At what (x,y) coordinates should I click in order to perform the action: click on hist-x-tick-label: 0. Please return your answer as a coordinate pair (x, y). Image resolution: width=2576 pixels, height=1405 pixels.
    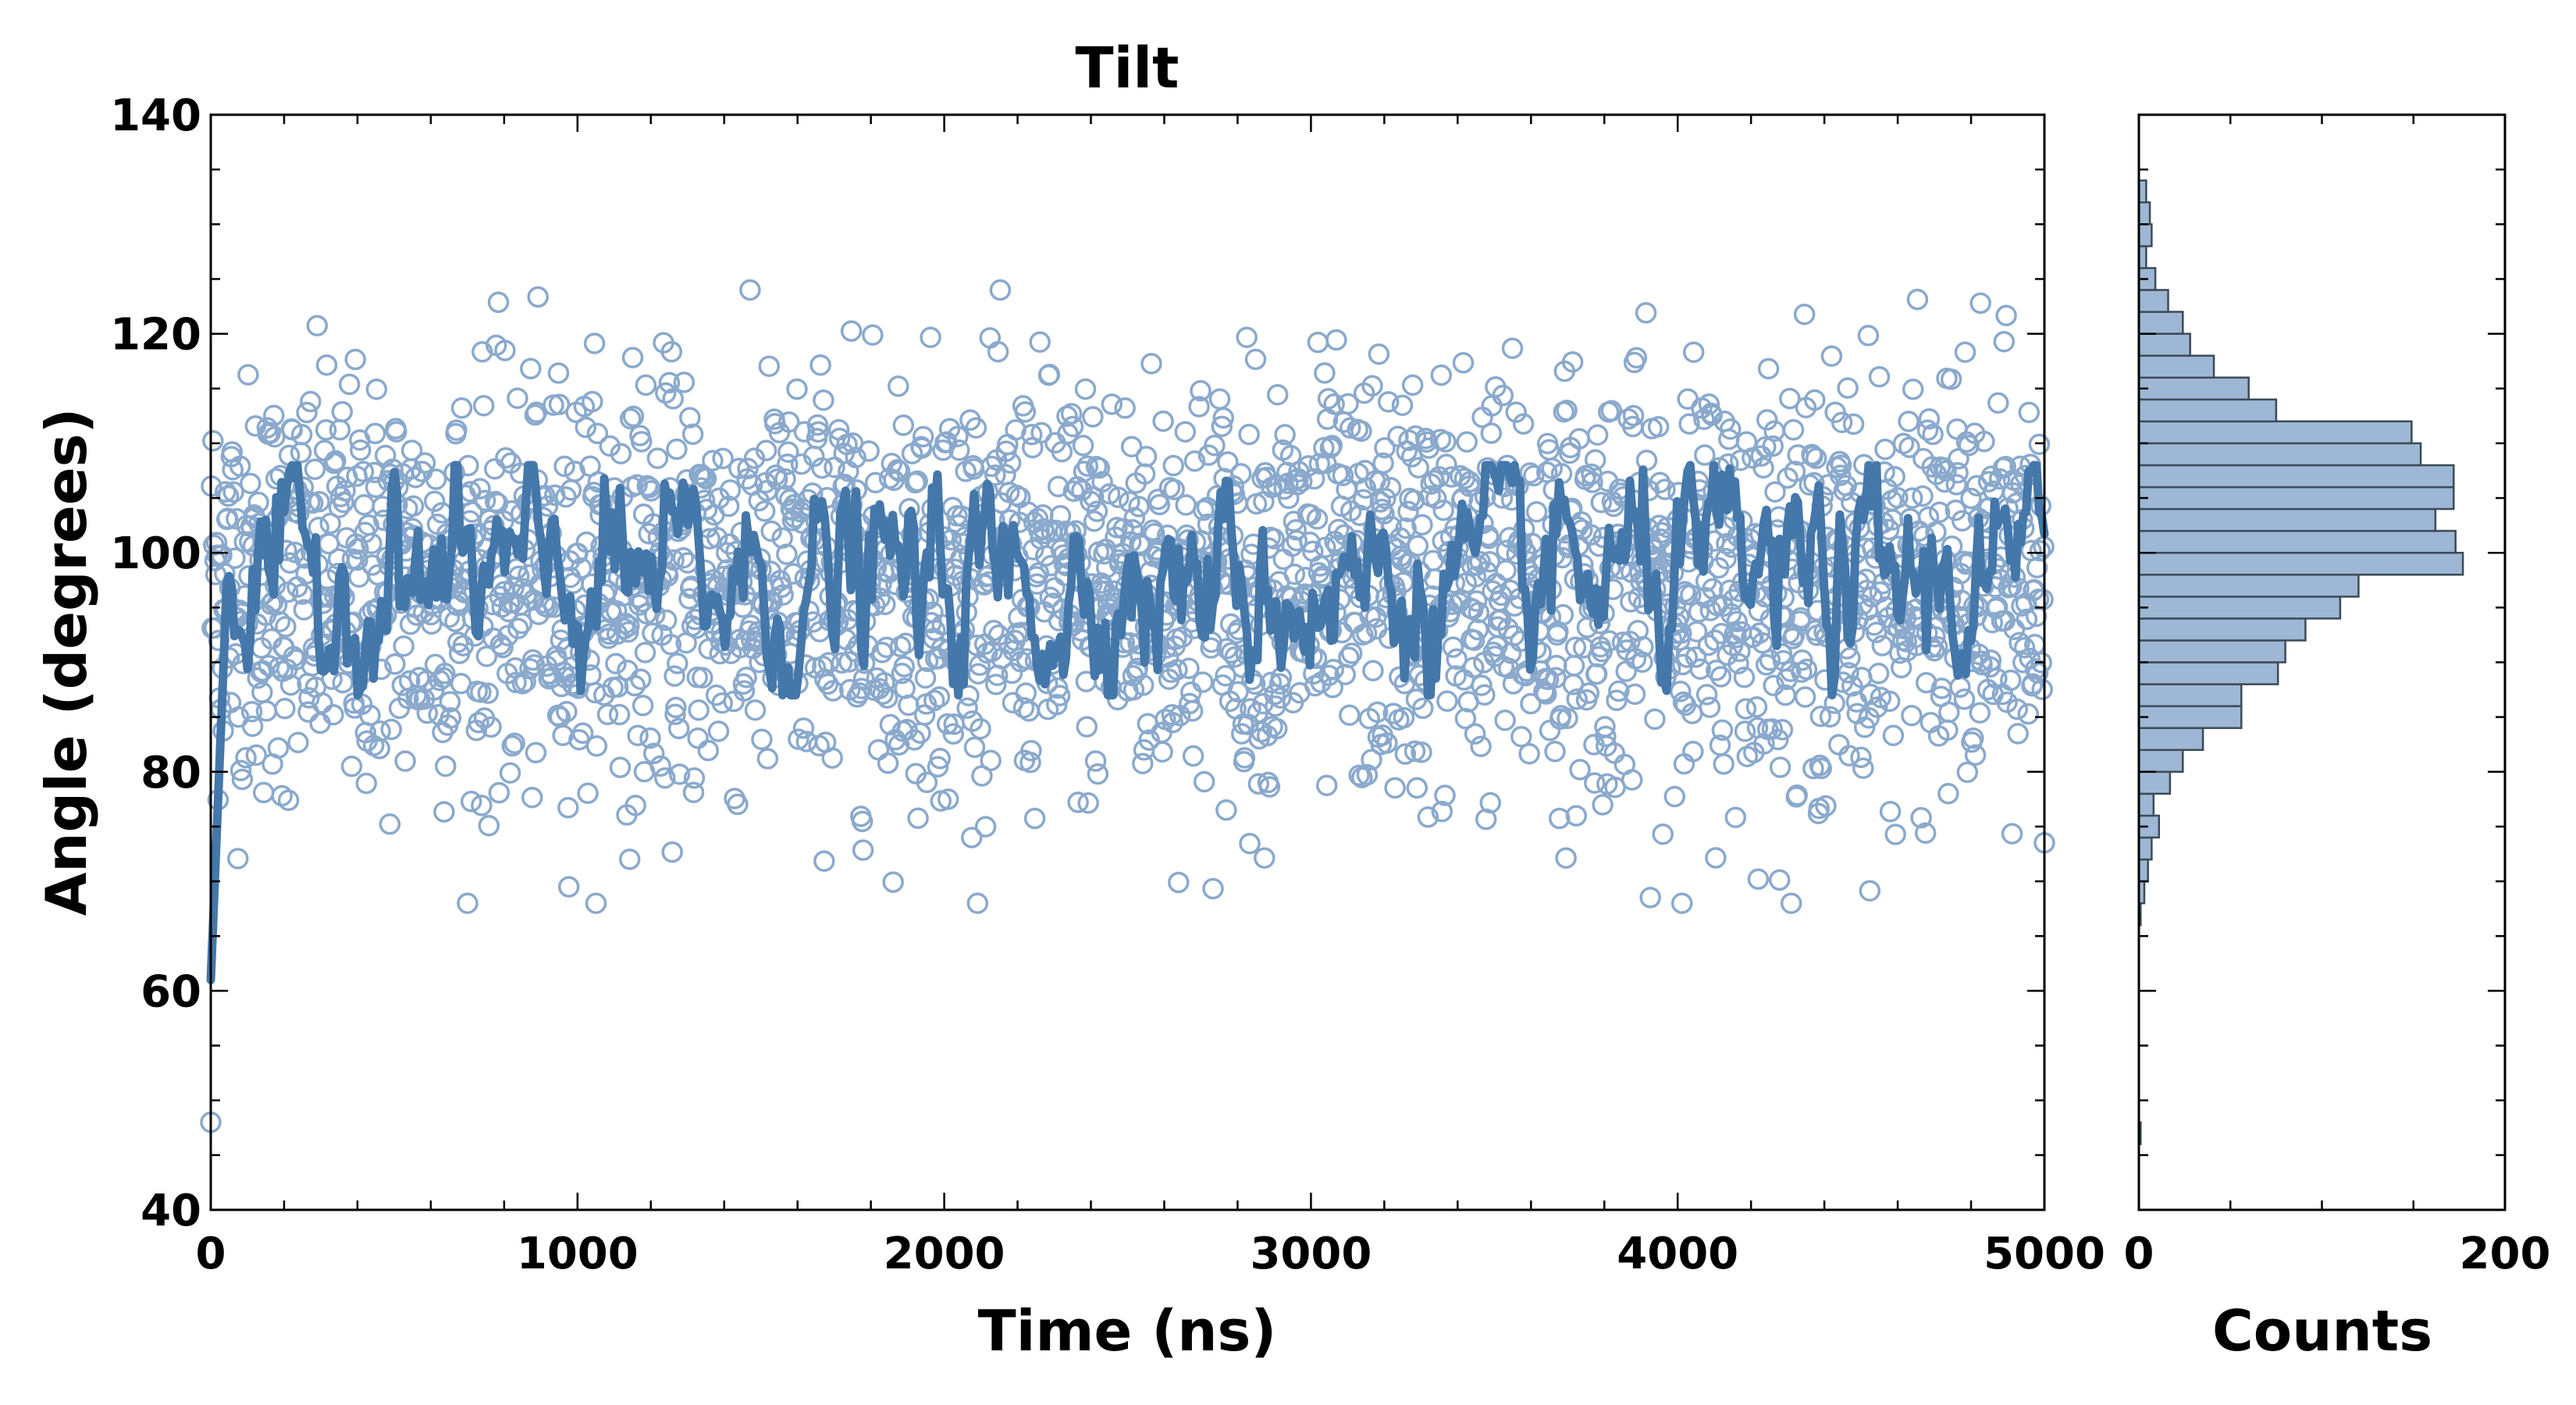
    Looking at the image, I should click on (2139, 1254).